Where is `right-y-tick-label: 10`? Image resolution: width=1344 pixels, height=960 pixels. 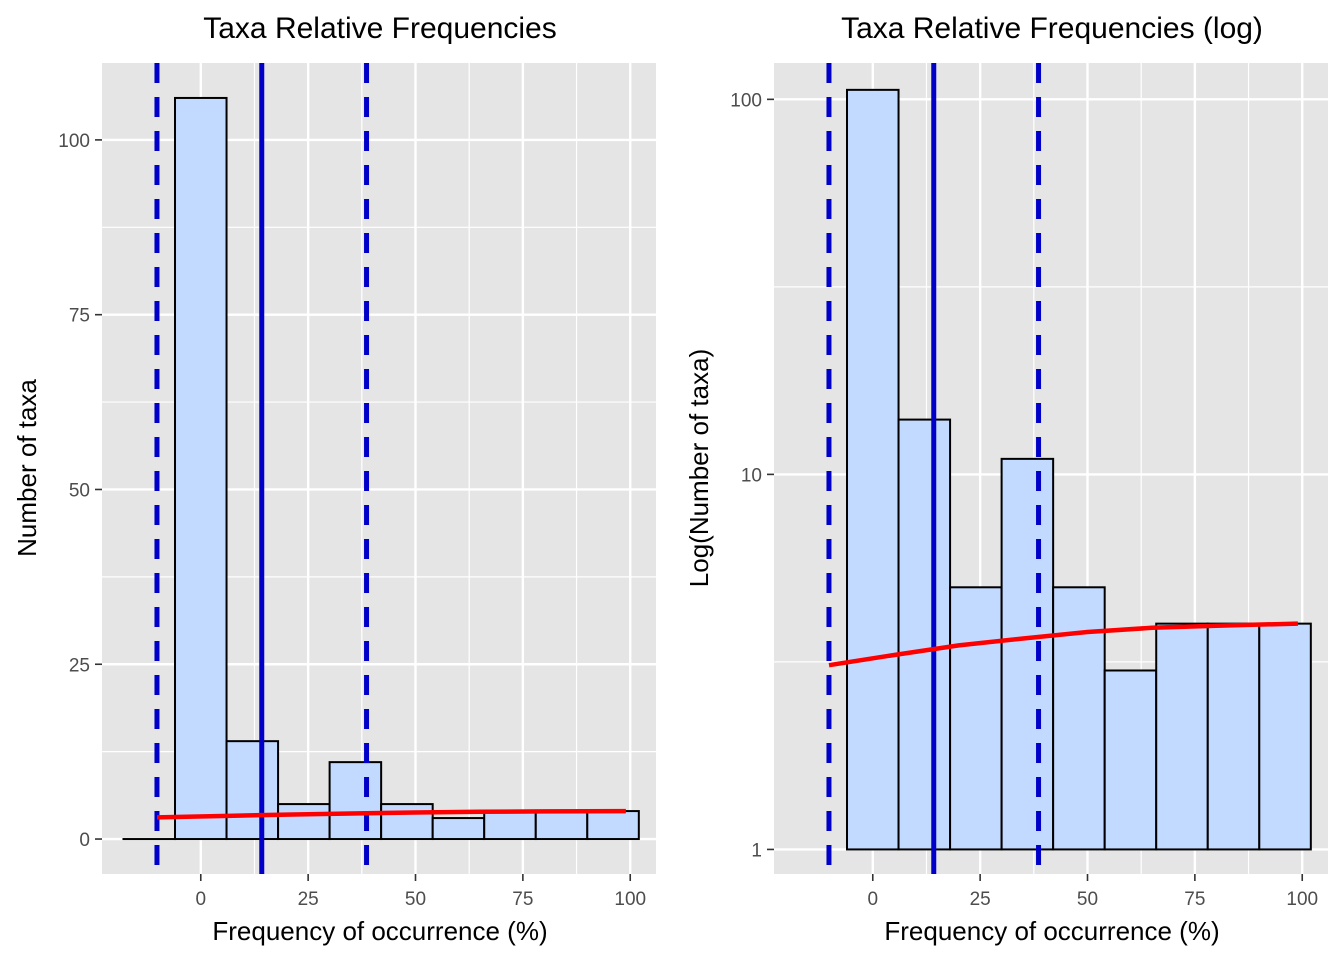
right-y-tick-label: 10 is located at coordinates (751, 475).